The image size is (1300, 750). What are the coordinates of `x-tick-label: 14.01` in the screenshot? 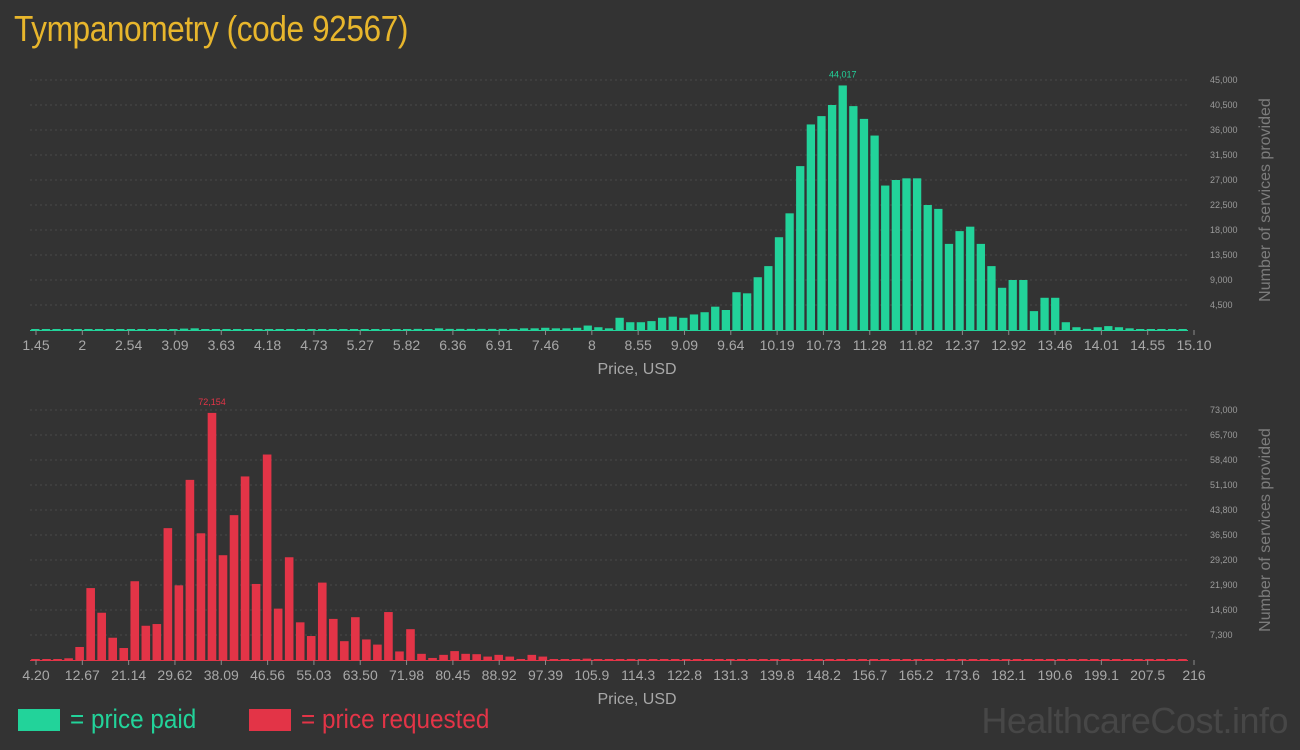 It's located at (1101, 345).